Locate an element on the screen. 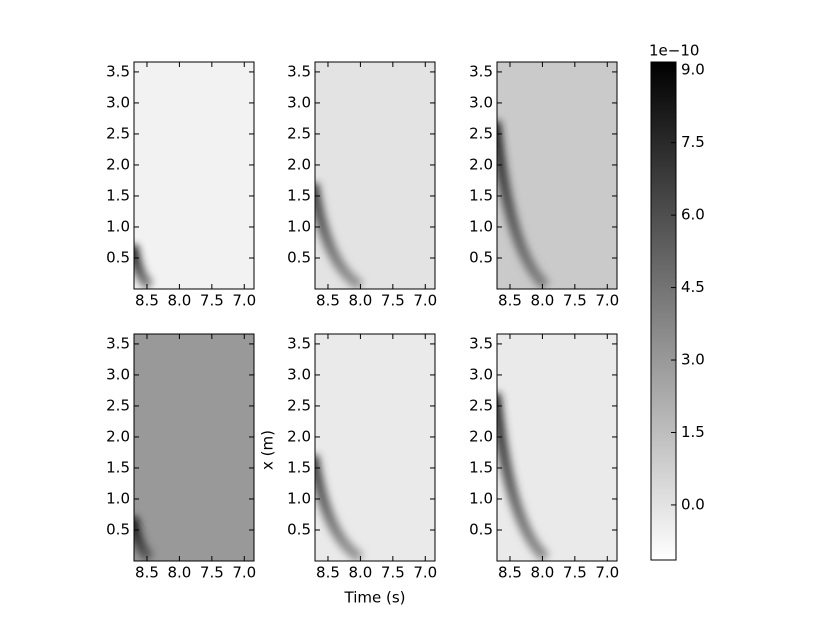 The image size is (830, 623). colorbar-tick-label: 1.5 is located at coordinates (693, 432).